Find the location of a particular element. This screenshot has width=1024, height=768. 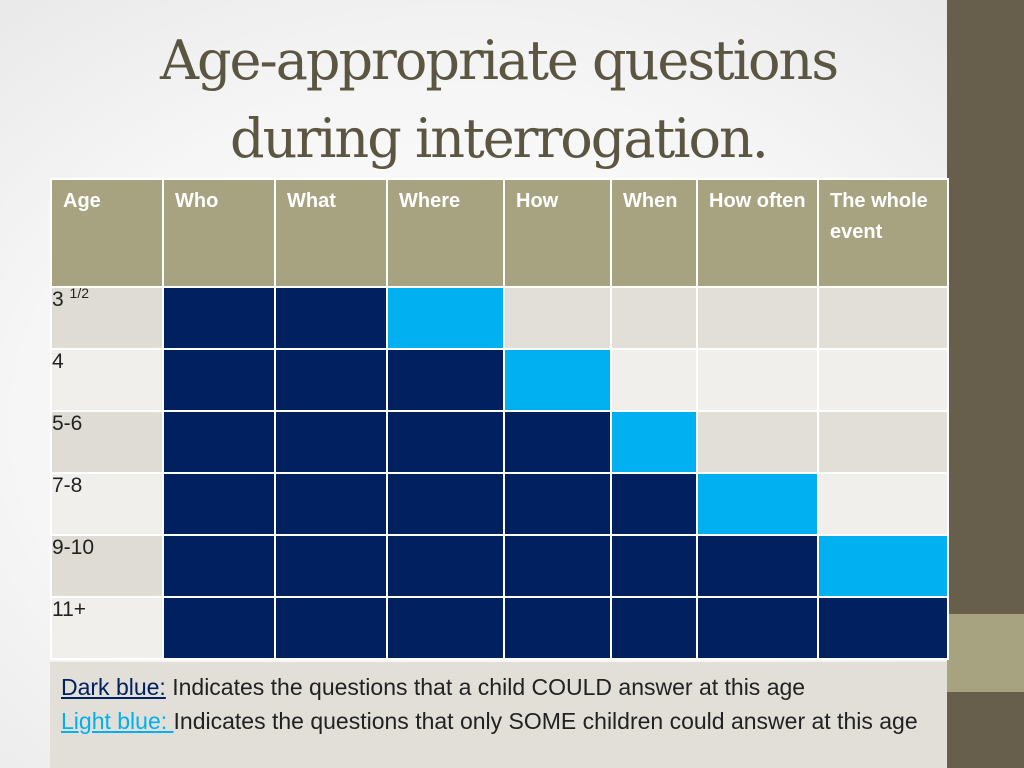

header-what: What is located at coordinates (331, 233).